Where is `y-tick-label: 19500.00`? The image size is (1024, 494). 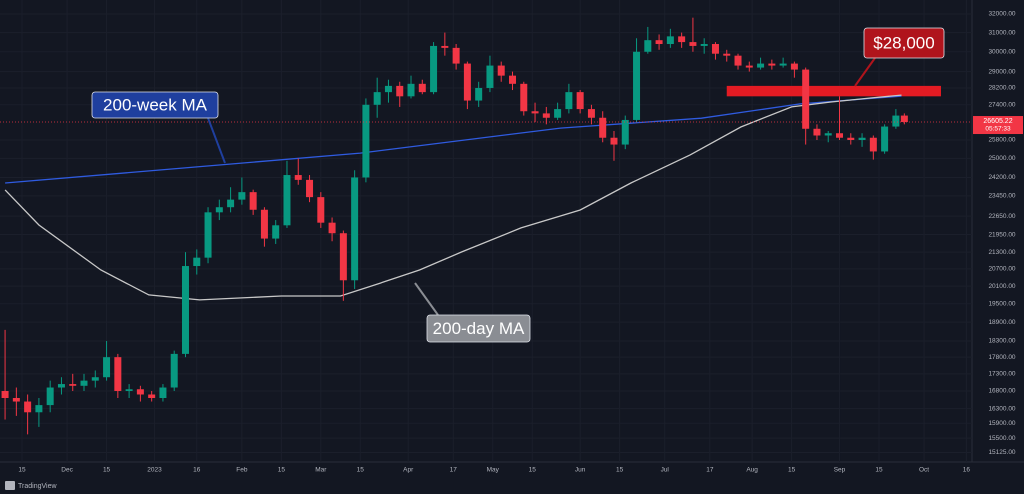 y-tick-label: 19500.00 is located at coordinates (1001, 304).